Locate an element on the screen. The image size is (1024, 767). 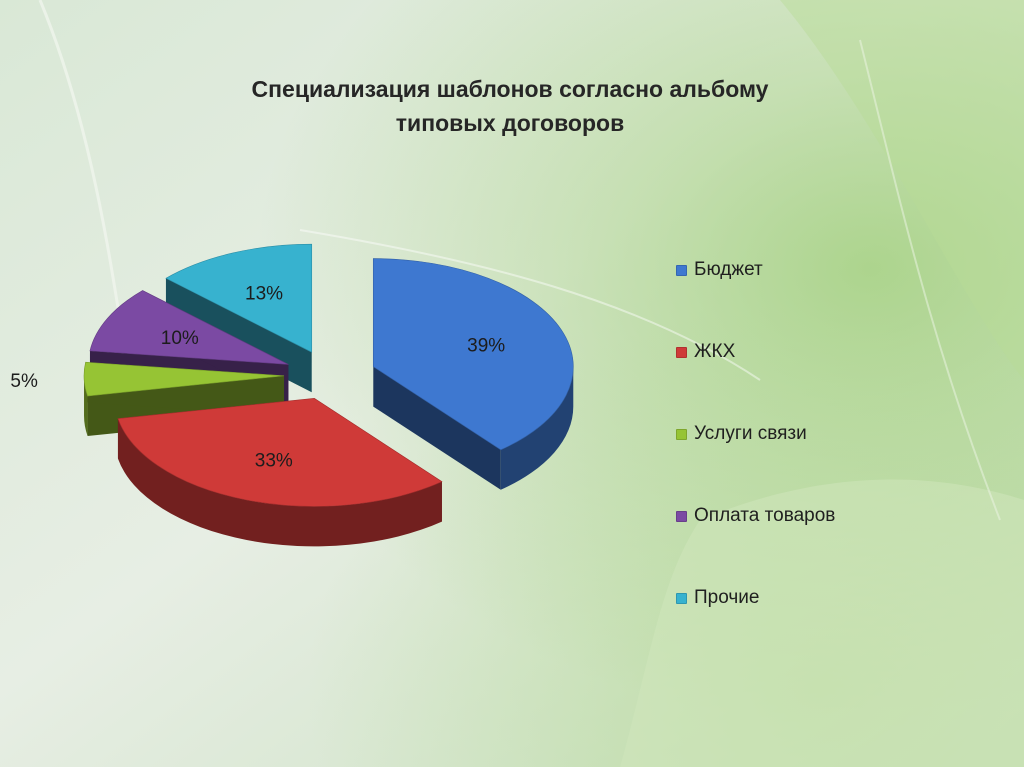
data-label-1: 39% is located at coordinates (486, 346).